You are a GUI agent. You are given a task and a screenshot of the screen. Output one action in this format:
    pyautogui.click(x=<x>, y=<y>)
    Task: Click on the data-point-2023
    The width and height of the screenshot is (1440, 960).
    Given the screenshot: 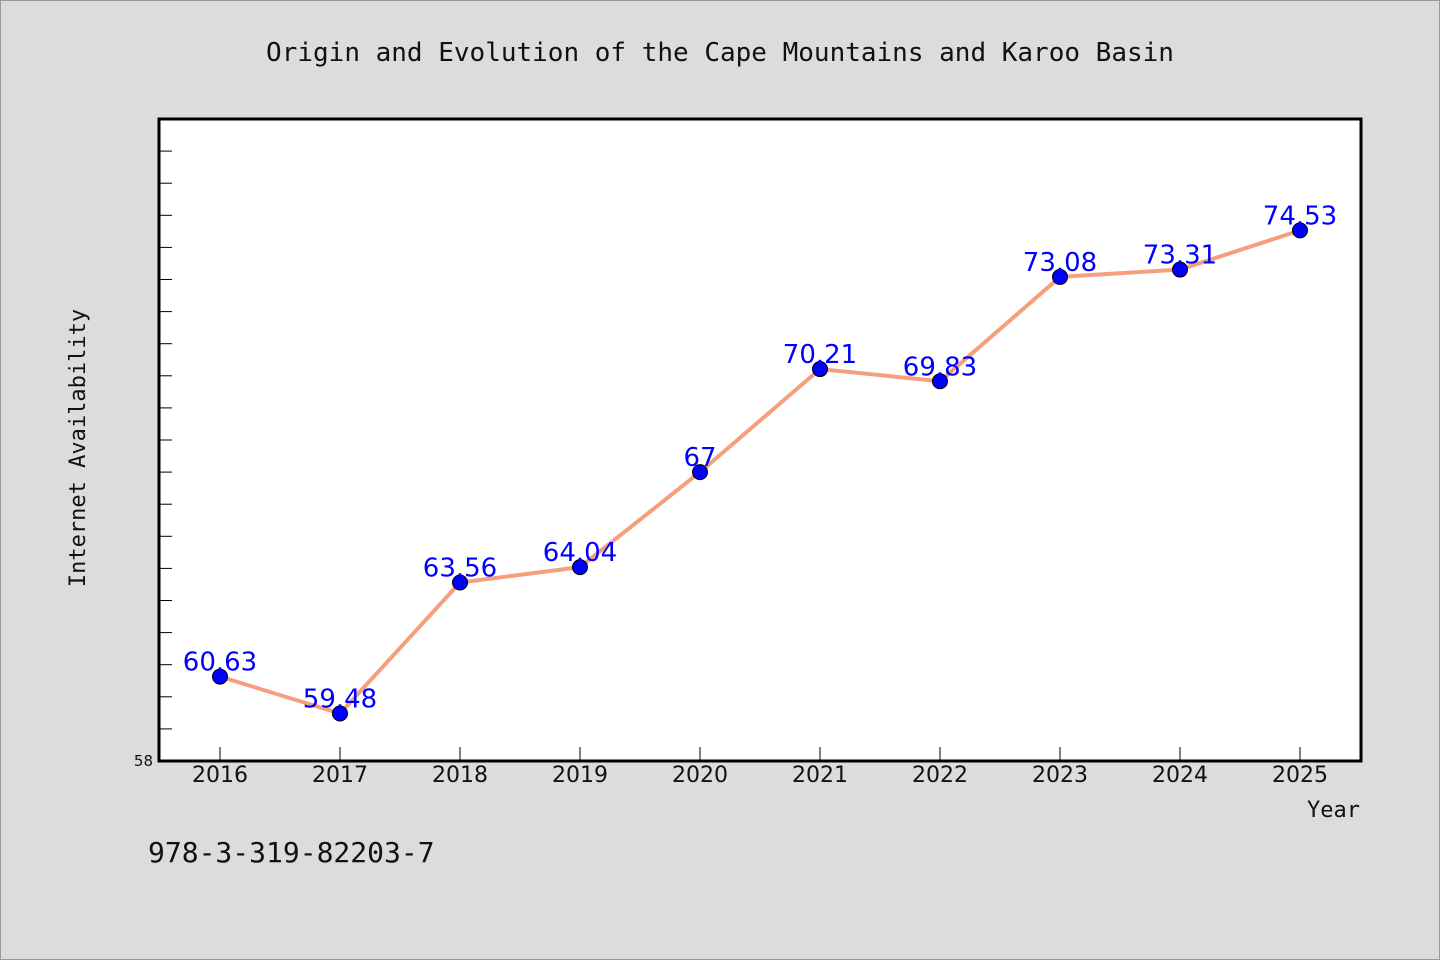 What is the action you would take?
    pyautogui.click(x=1060, y=276)
    